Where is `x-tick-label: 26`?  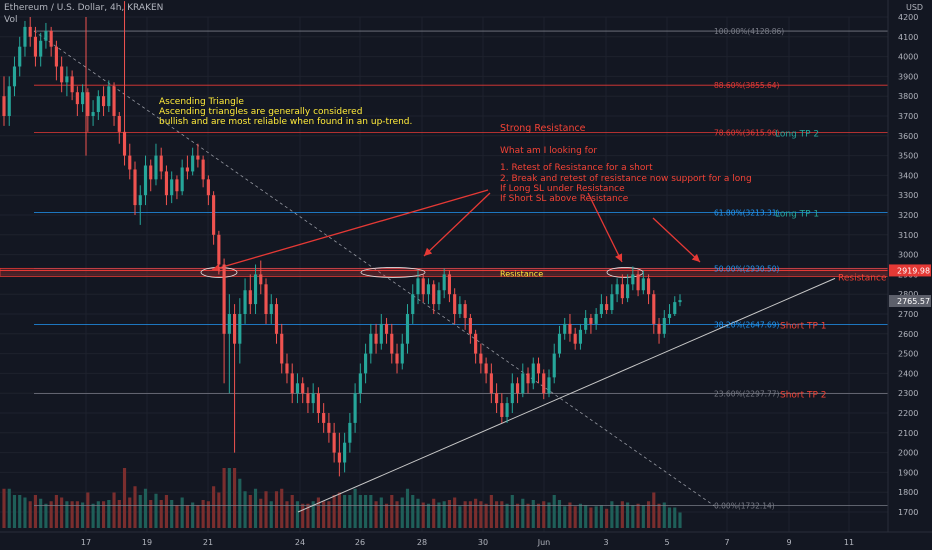 x-tick-label: 26 is located at coordinates (360, 542).